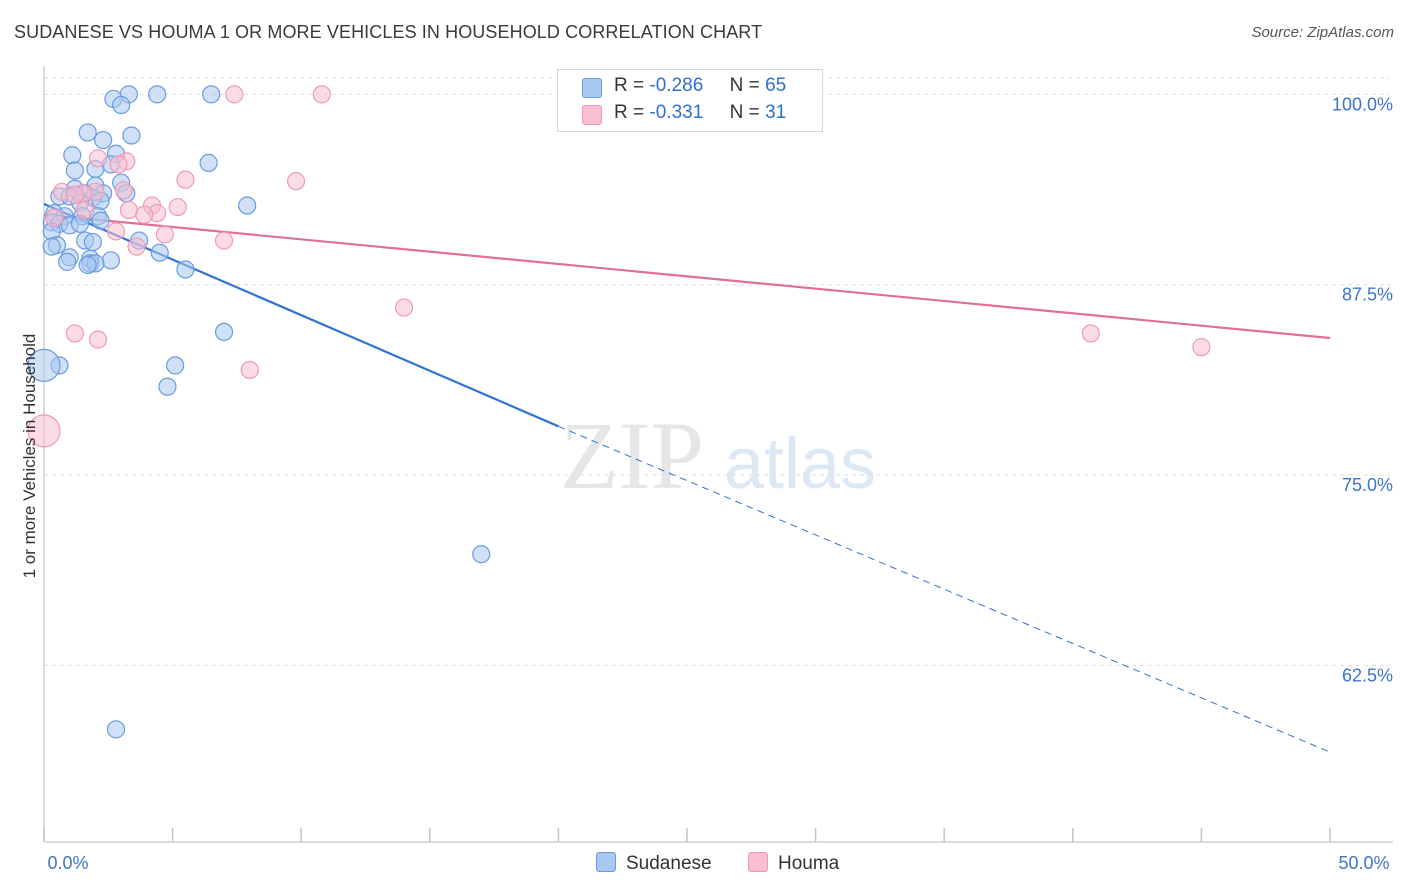 The height and width of the screenshot is (892, 1406). What do you see at coordinates (632, 455) in the screenshot?
I see `watermark-zip: ZIP` at bounding box center [632, 455].